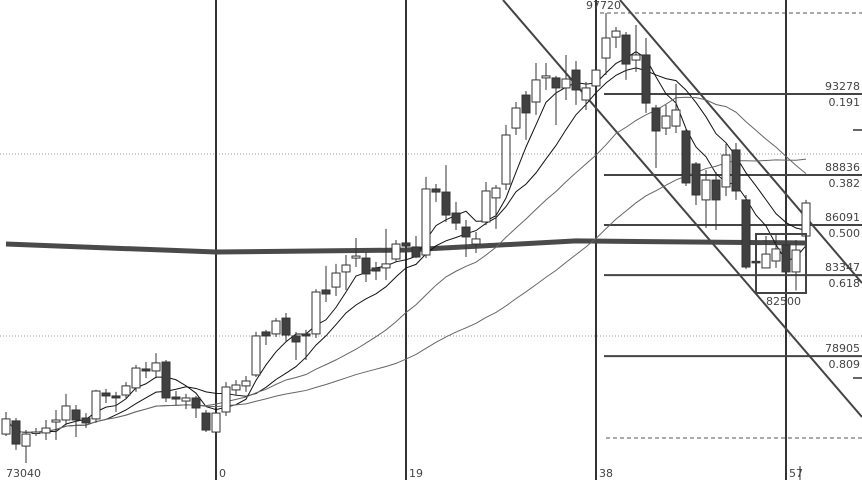 Image resolution: width=862 pixels, height=480 pixels. What do you see at coordinates (845, 102) in the screenshot?
I see `fib-ratio-label: 0.191` at bounding box center [845, 102].